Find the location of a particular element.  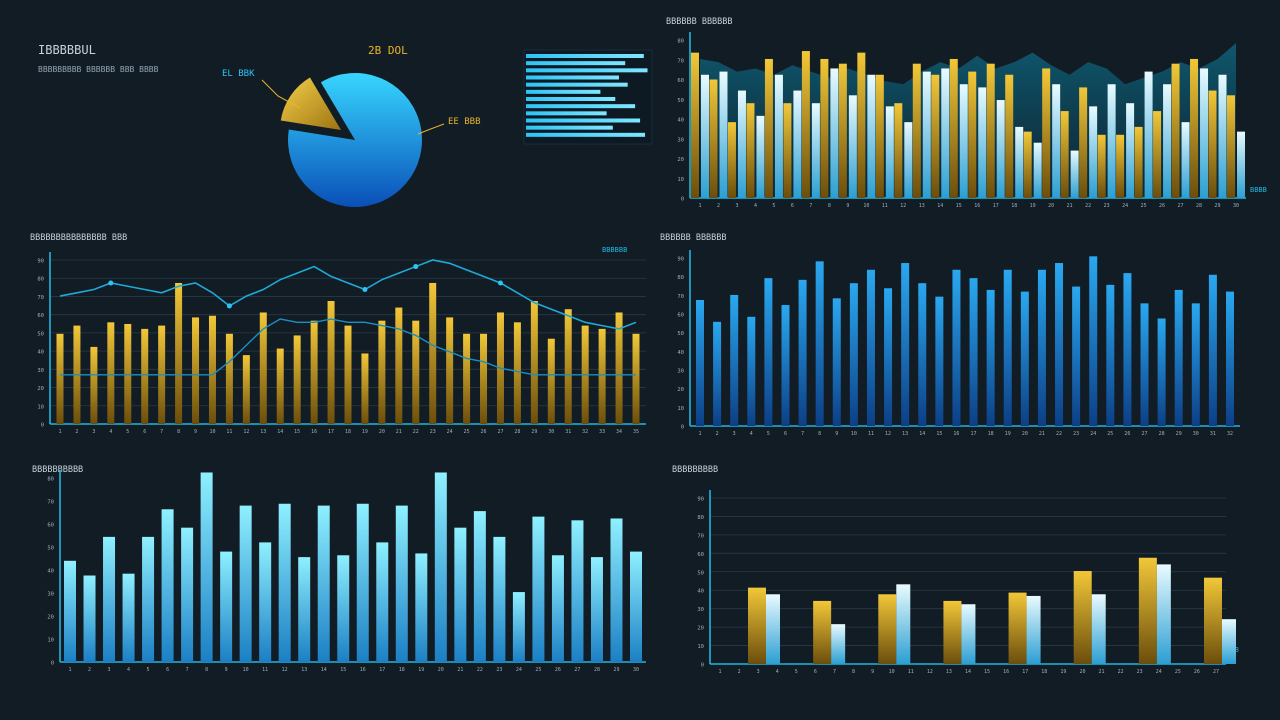

x-tick-label: 1 is located at coordinates (59, 432).